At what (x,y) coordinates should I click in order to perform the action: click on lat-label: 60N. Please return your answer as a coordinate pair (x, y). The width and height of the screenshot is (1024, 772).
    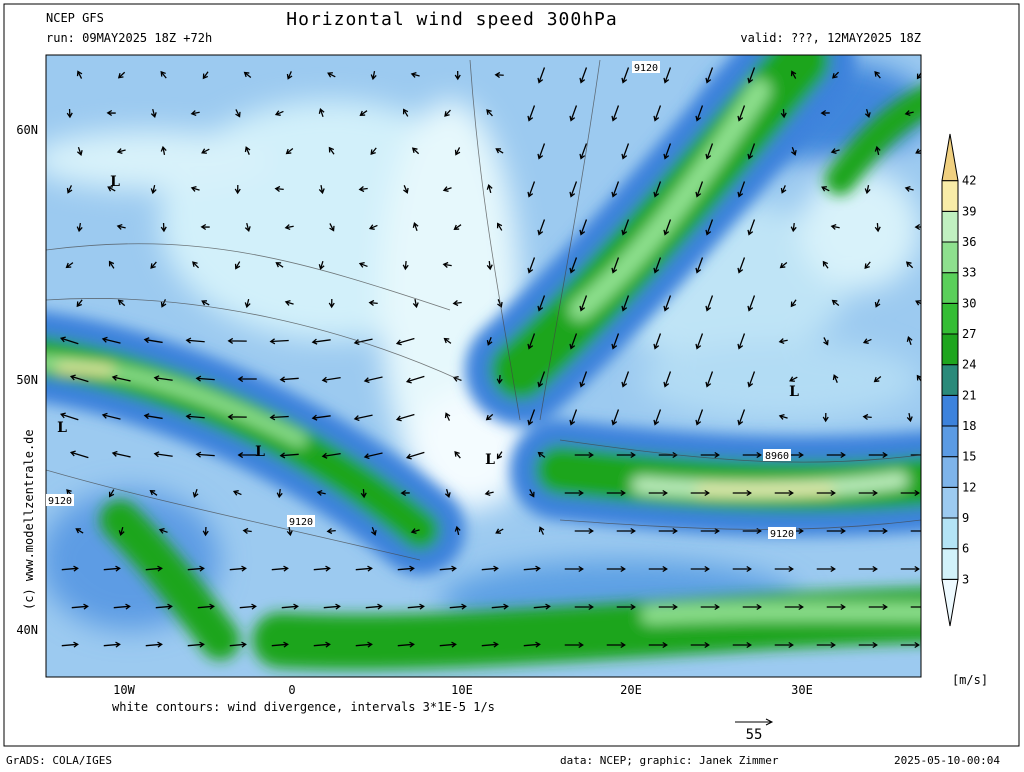
    Looking at the image, I should click on (27, 130).